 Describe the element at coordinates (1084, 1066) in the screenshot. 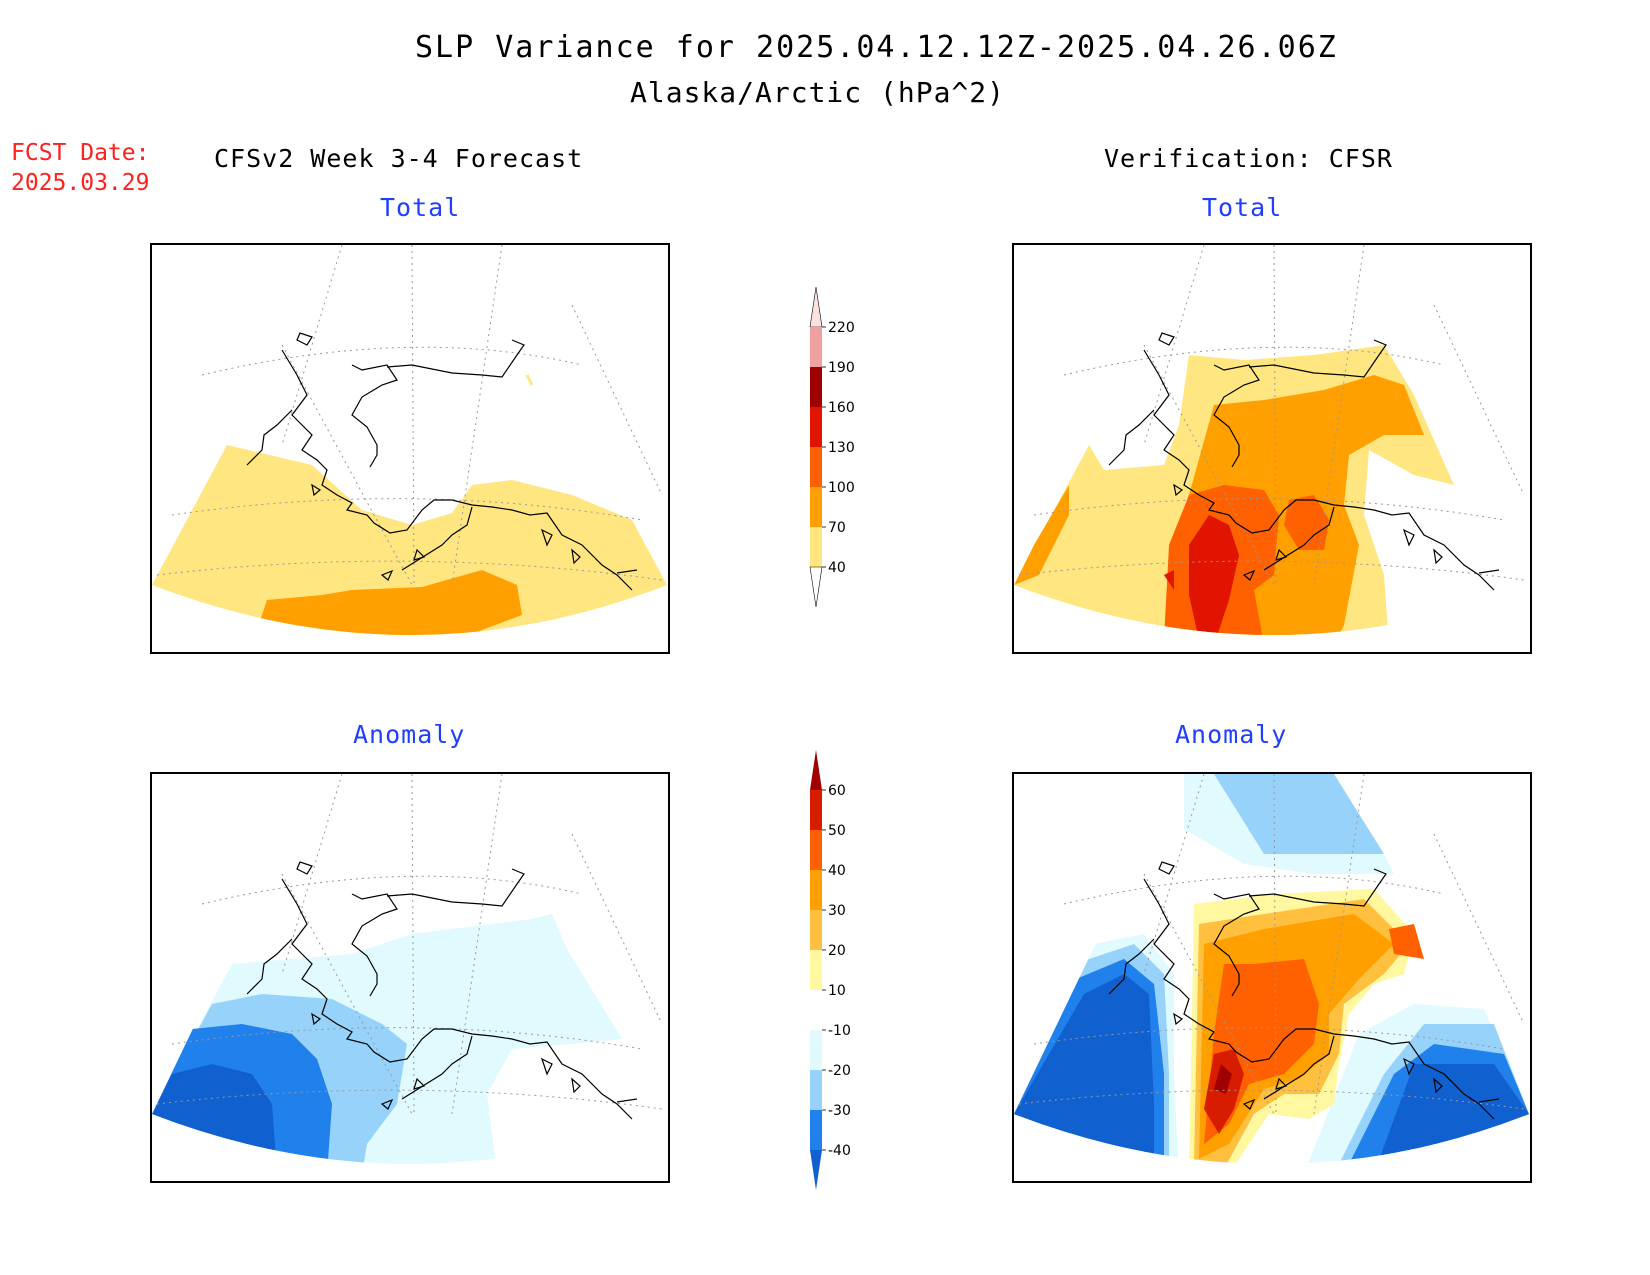

I see `deep-blue-contour` at that location.